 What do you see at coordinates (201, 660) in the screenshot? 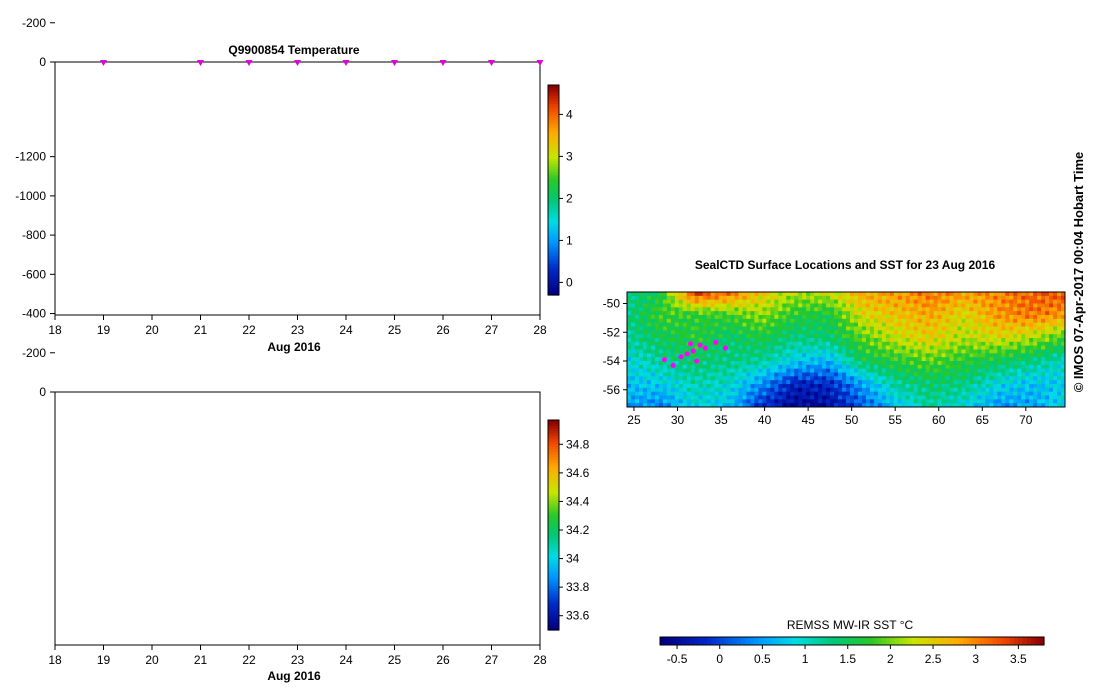
I see `x-tick-label: 21` at bounding box center [201, 660].